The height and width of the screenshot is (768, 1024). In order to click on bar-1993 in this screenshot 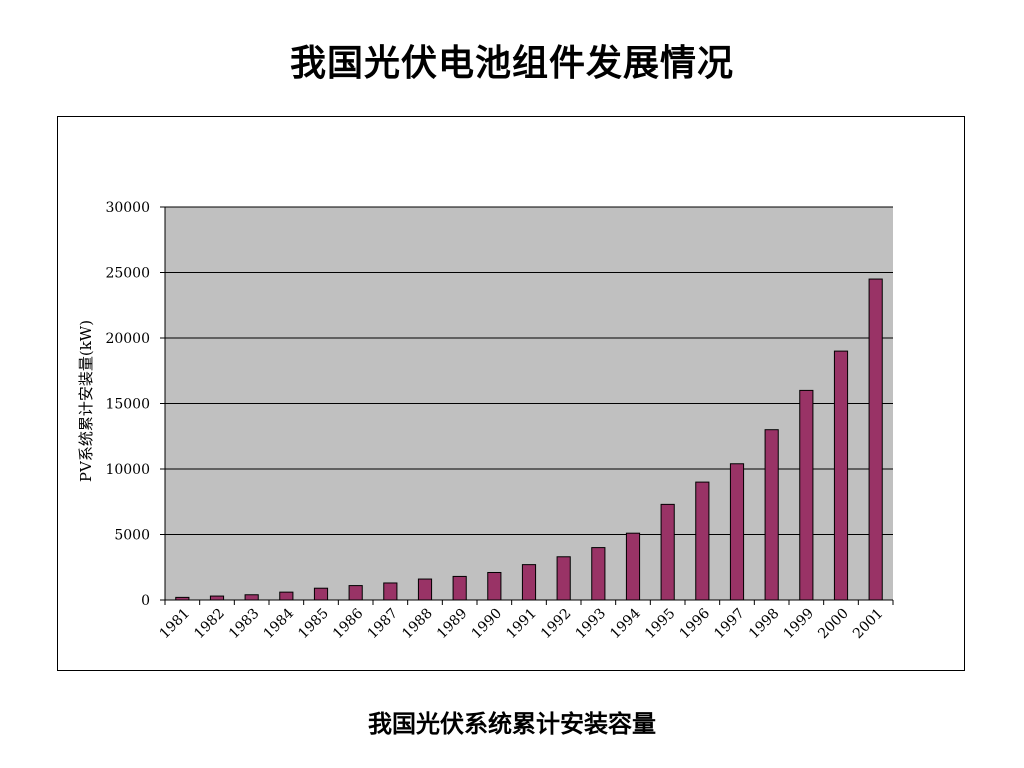, I will do `click(598, 574)`.